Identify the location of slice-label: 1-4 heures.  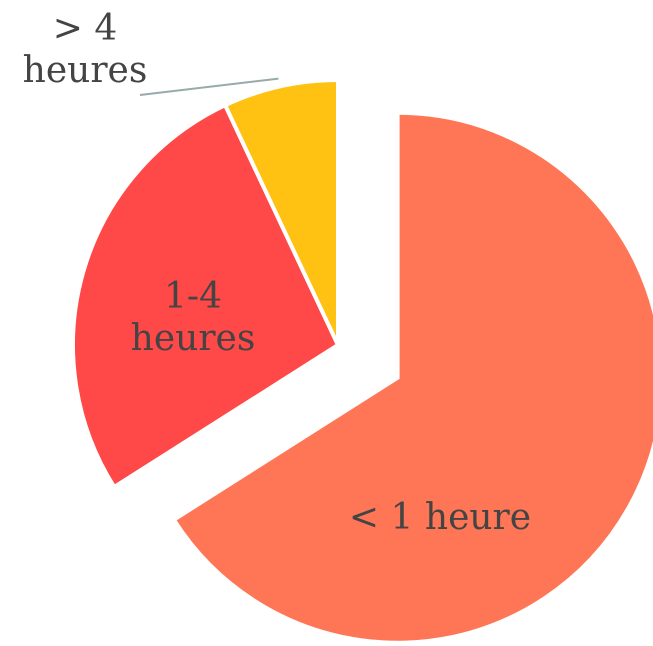
(193, 317).